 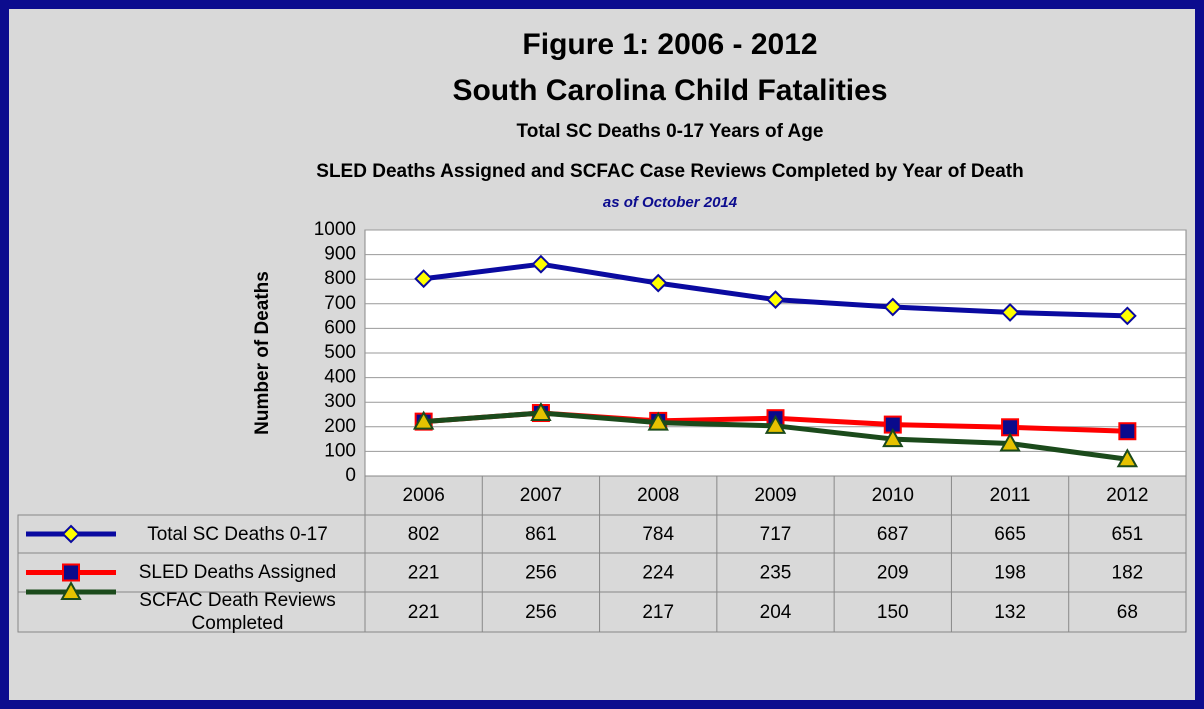 What do you see at coordinates (350, 475) in the screenshot?
I see `y-tick-label: 0` at bounding box center [350, 475].